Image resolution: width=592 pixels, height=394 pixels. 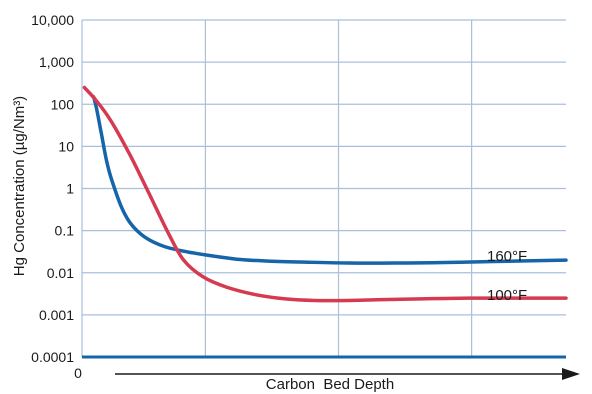 What do you see at coordinates (571, 374) in the screenshot?
I see `x-axis-arrow-head` at bounding box center [571, 374].